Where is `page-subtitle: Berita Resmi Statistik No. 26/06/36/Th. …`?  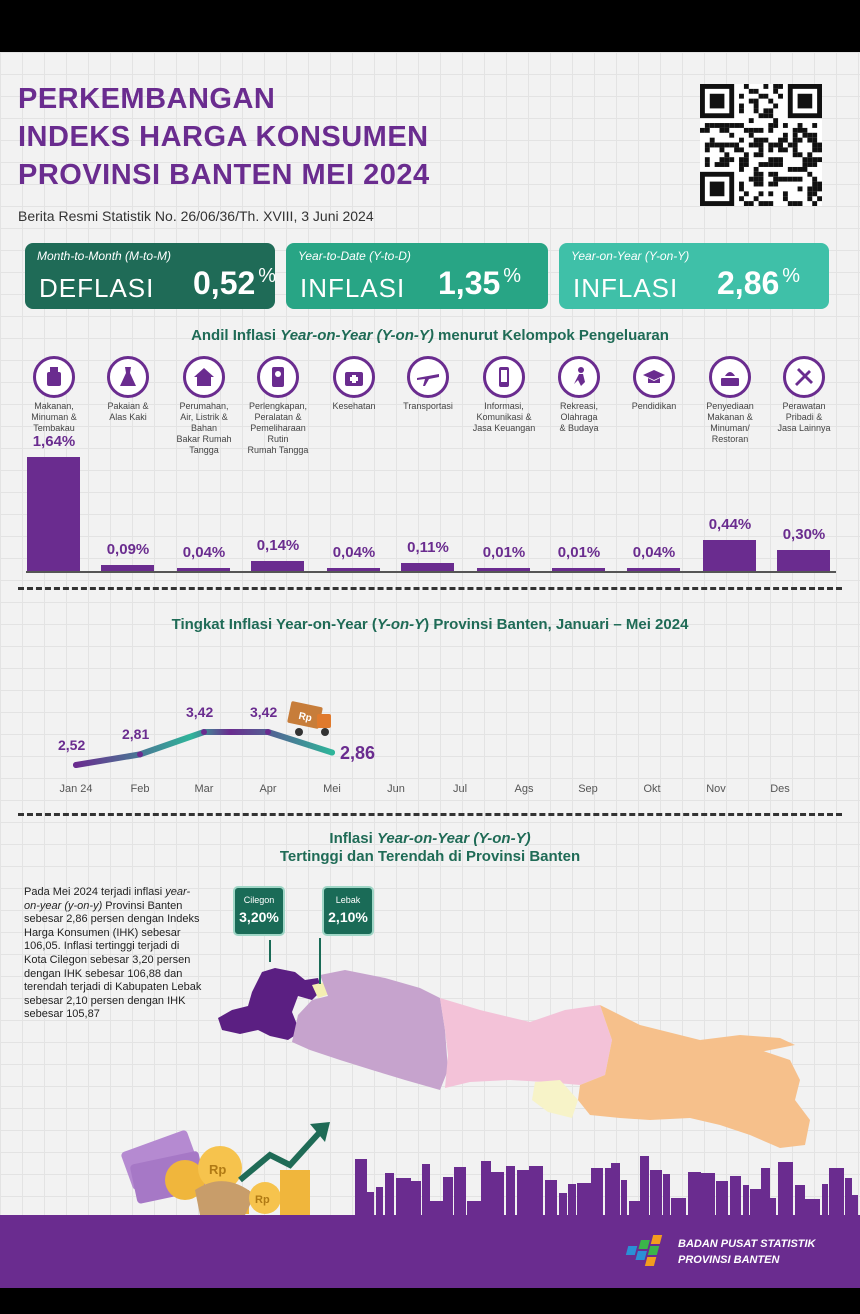 page-subtitle: Berita Resmi Statistik No. 26/06/36/Th. … is located at coordinates (196, 216).